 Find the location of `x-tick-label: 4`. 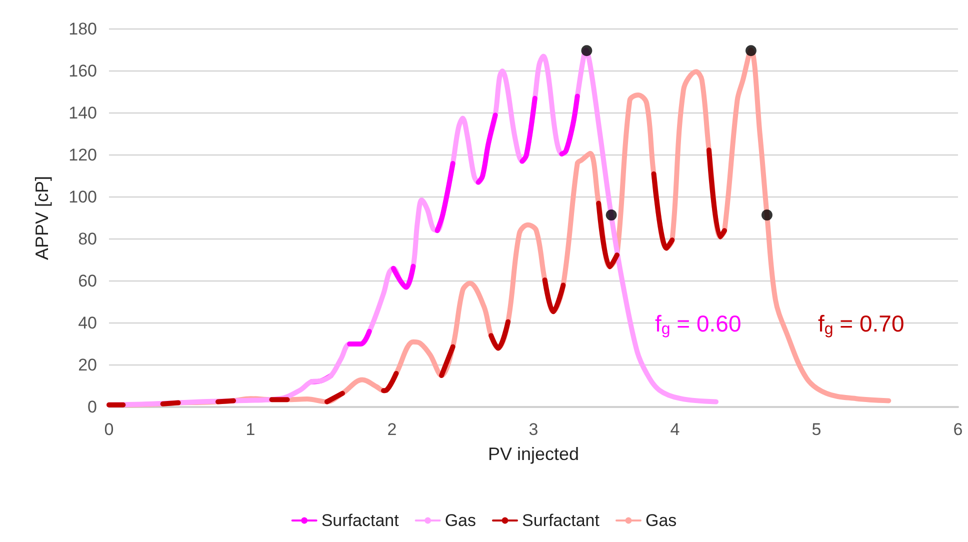

x-tick-label: 4 is located at coordinates (675, 429).